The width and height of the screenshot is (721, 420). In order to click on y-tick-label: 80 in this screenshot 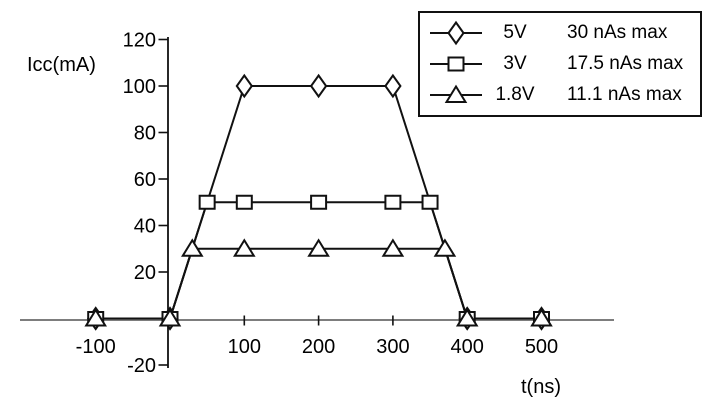, I will do `click(145, 134)`.